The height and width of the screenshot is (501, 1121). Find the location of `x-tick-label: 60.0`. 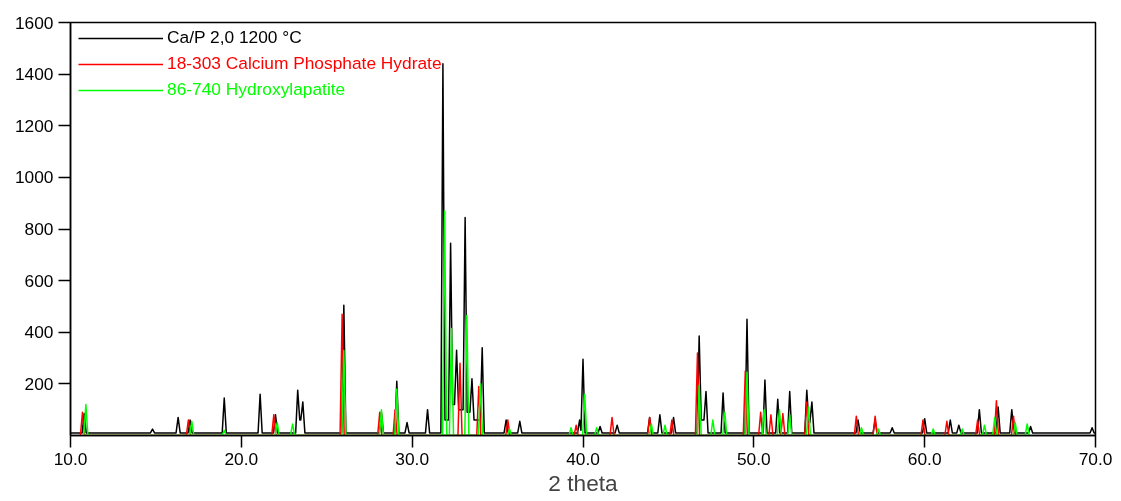

x-tick-label: 60.0 is located at coordinates (924, 458).